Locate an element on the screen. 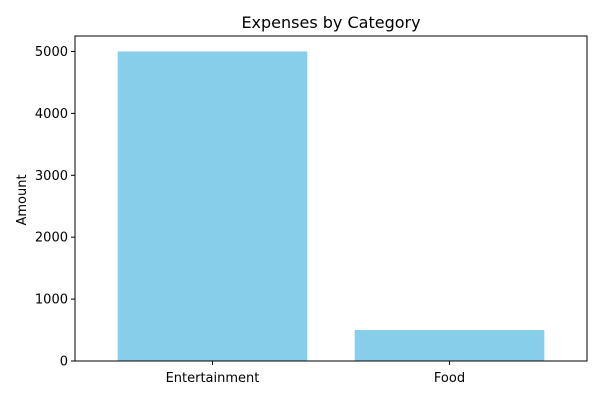 The width and height of the screenshot is (600, 400). y-tick-label: 4000 is located at coordinates (51, 114).